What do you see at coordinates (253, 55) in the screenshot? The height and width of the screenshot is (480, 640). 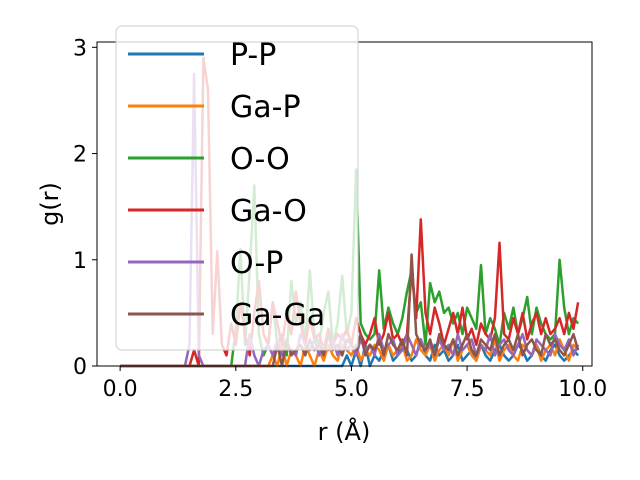 I see `legend-label-p-p: P-P` at bounding box center [253, 55].